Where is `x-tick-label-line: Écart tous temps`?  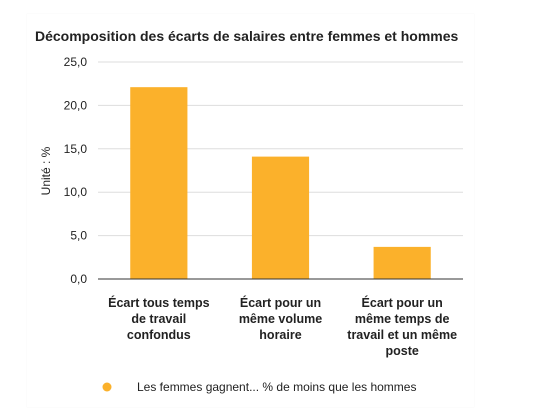
x-tick-label-line: Écart tous temps is located at coordinates (158, 302).